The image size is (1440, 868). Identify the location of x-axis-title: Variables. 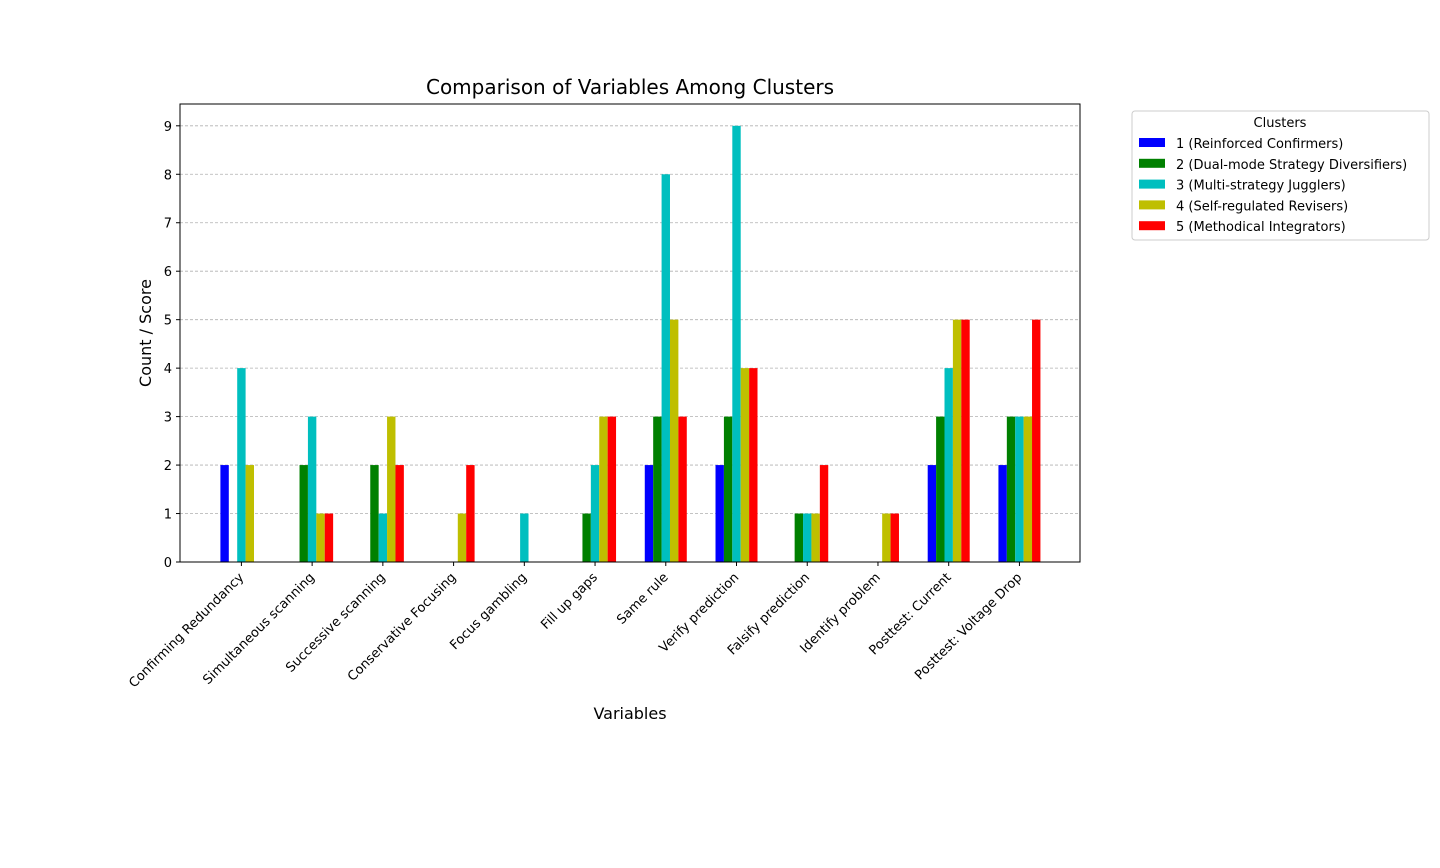
(629, 713).